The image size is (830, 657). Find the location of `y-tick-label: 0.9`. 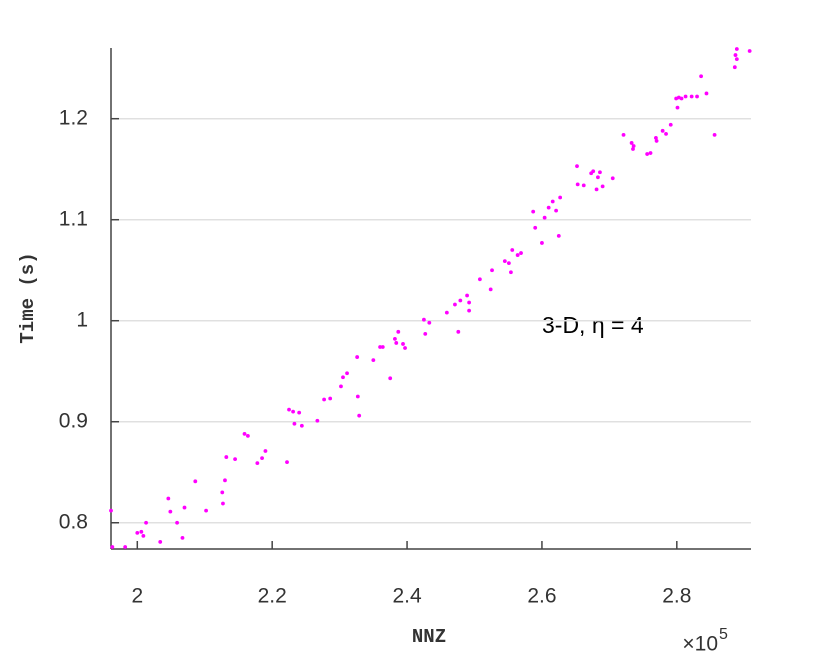

y-tick-label: 0.9 is located at coordinates (73, 420).